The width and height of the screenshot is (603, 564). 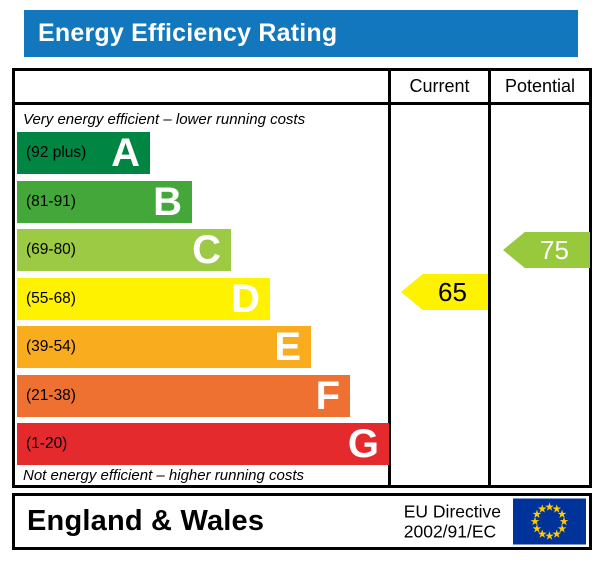 I want to click on potential-rating-arrow: 75, so click(x=546, y=250).